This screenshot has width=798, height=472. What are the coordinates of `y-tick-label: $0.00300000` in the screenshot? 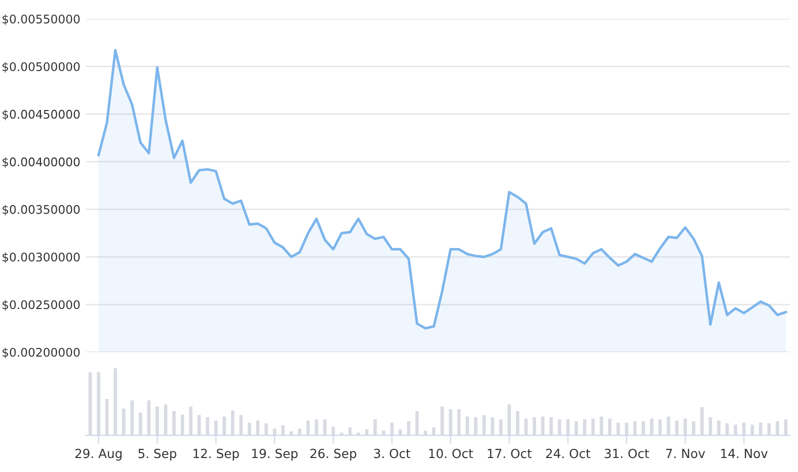 It's located at (41, 258).